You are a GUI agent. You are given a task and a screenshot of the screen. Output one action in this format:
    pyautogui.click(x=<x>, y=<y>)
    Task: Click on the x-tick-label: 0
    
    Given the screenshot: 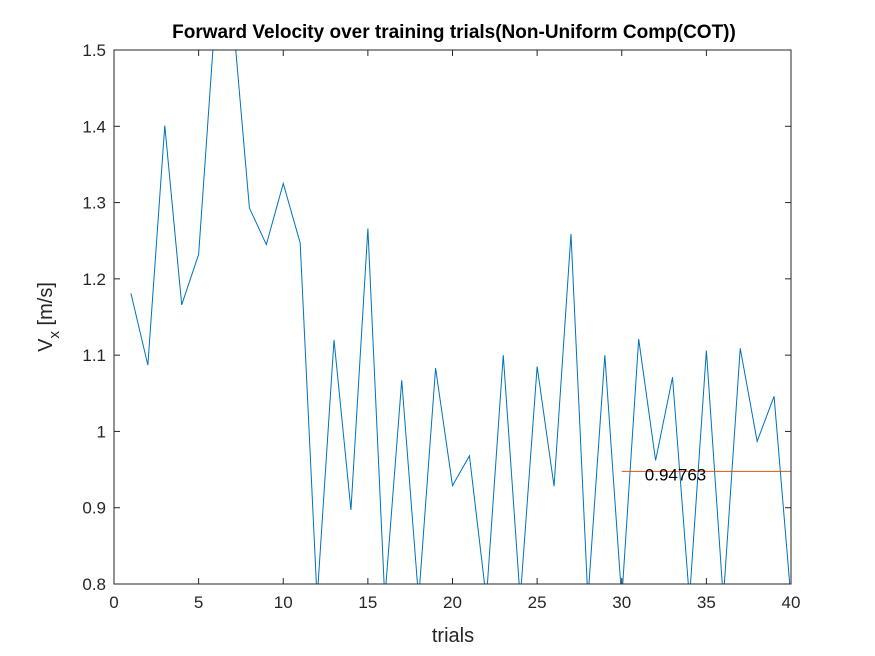 What is the action you would take?
    pyautogui.click(x=113, y=602)
    